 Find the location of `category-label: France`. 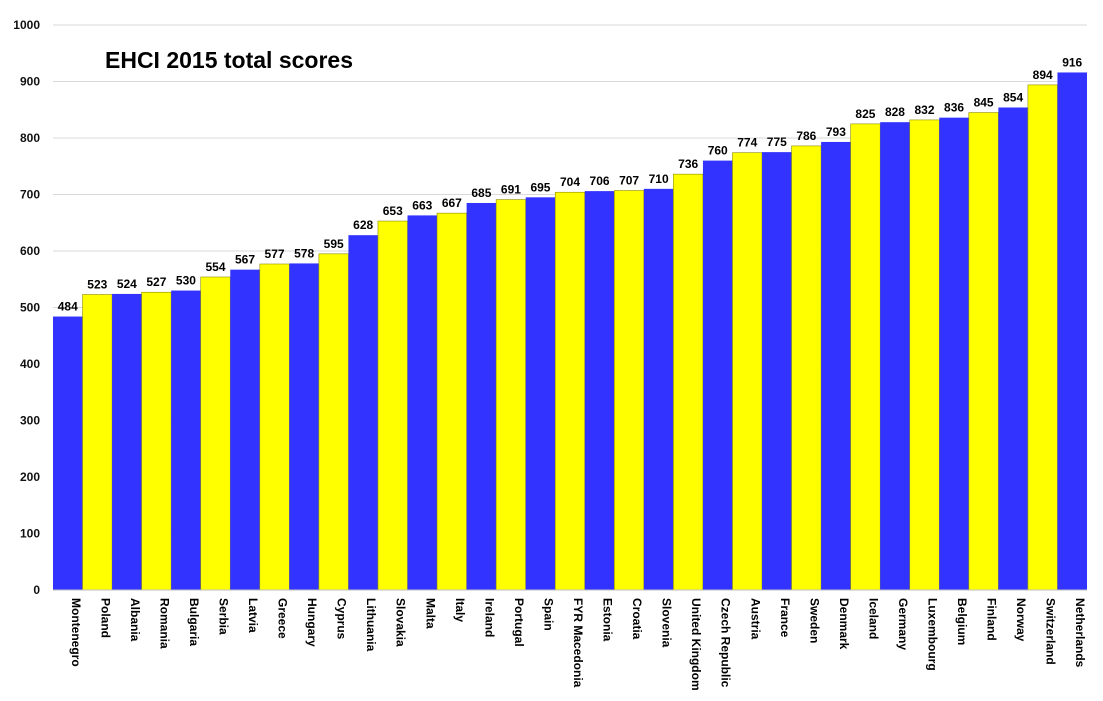

category-label: France is located at coordinates (785, 618).